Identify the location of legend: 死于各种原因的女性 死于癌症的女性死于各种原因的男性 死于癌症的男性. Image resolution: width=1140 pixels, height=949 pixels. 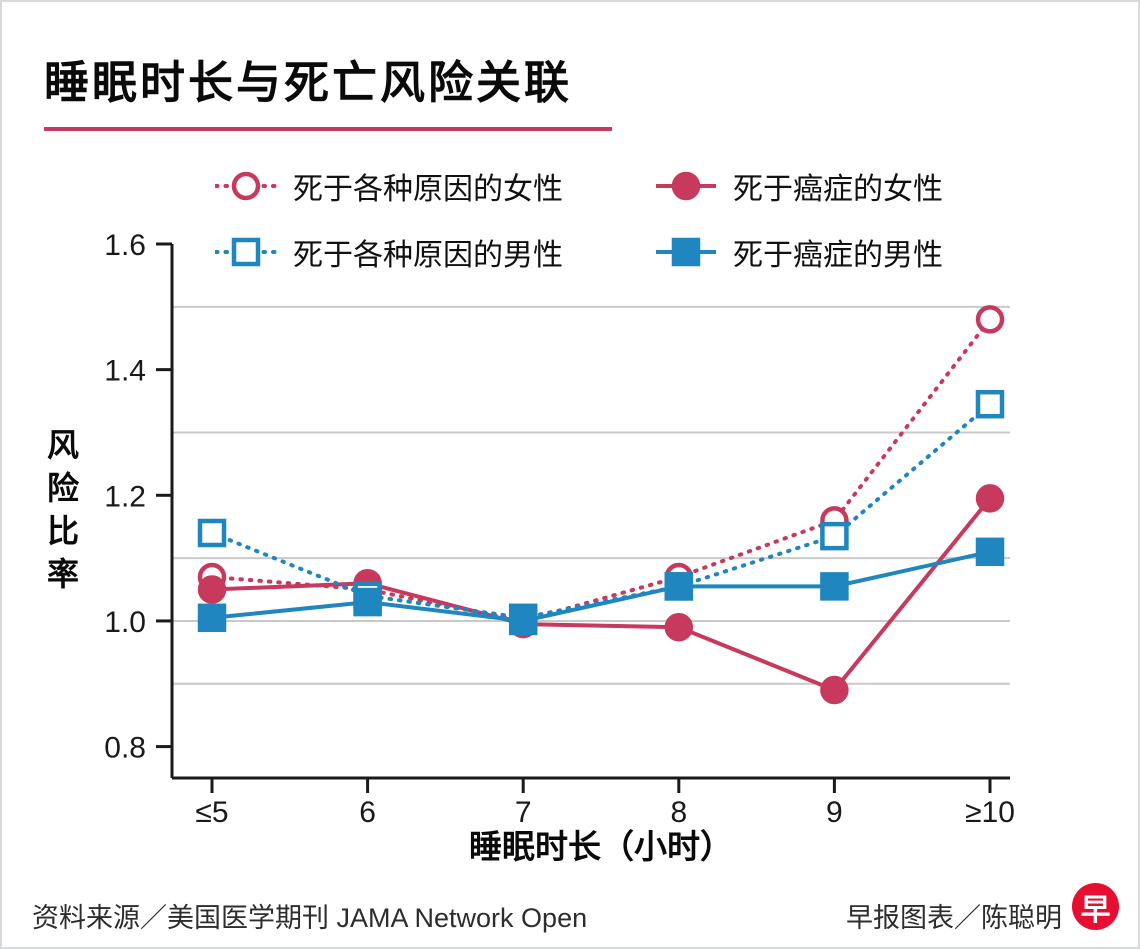
(579, 219).